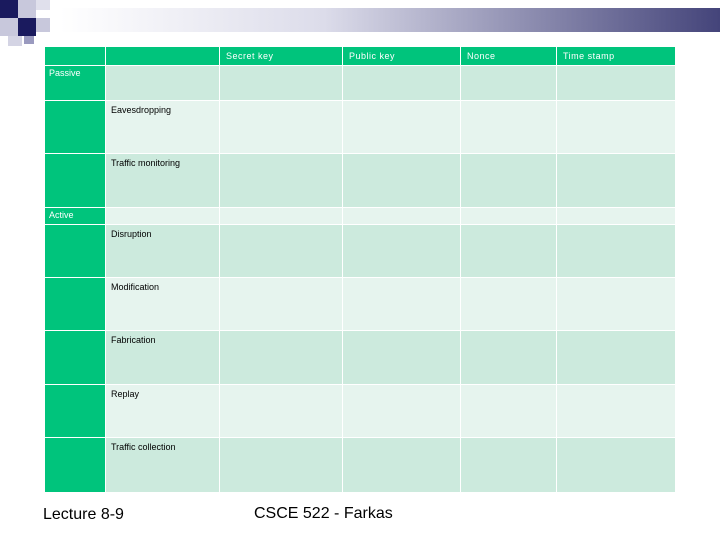 The image size is (720, 540). Describe the element at coordinates (75, 83) in the screenshot. I see `category-label-passive: Passive` at that location.